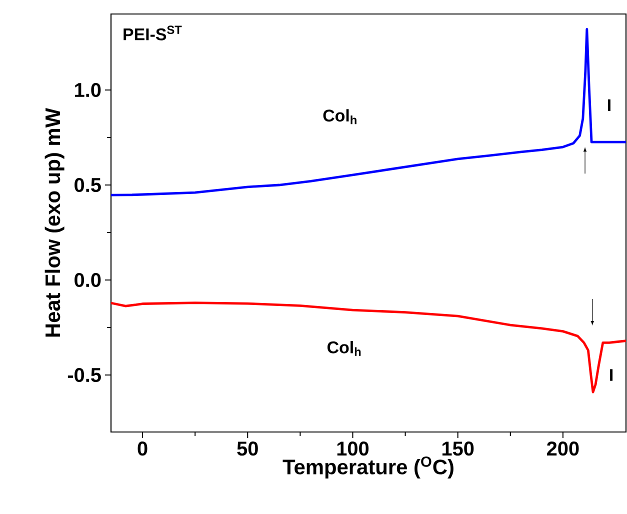 The height and width of the screenshot is (514, 627). I want to click on line-series, so click(368, 348).